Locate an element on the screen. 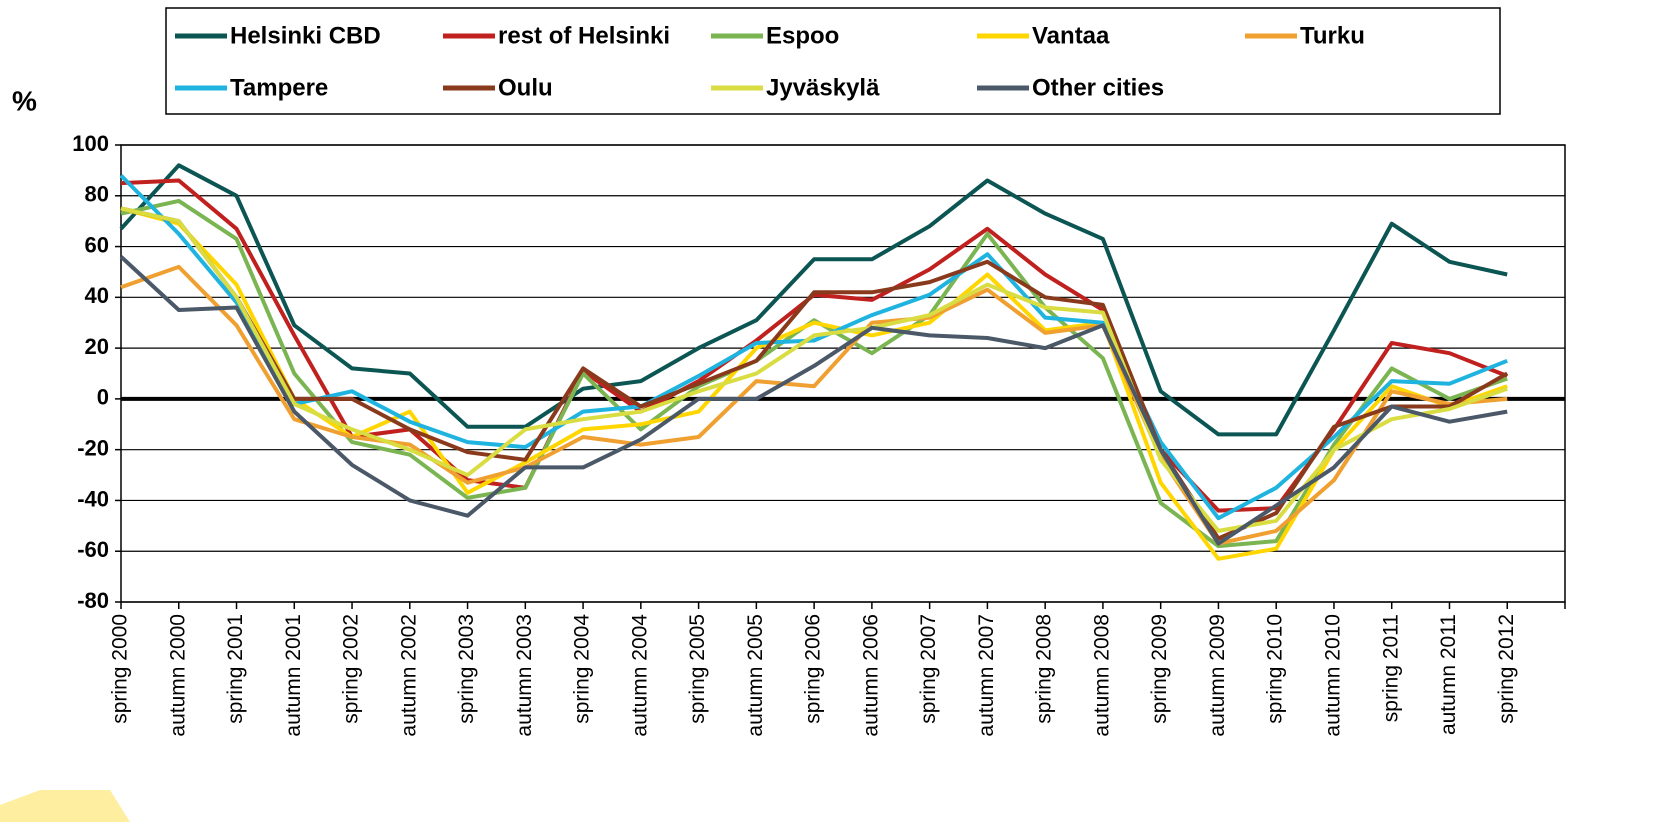 The image size is (1664, 822). x-tick-label: spring 2006 is located at coordinates (813, 669).